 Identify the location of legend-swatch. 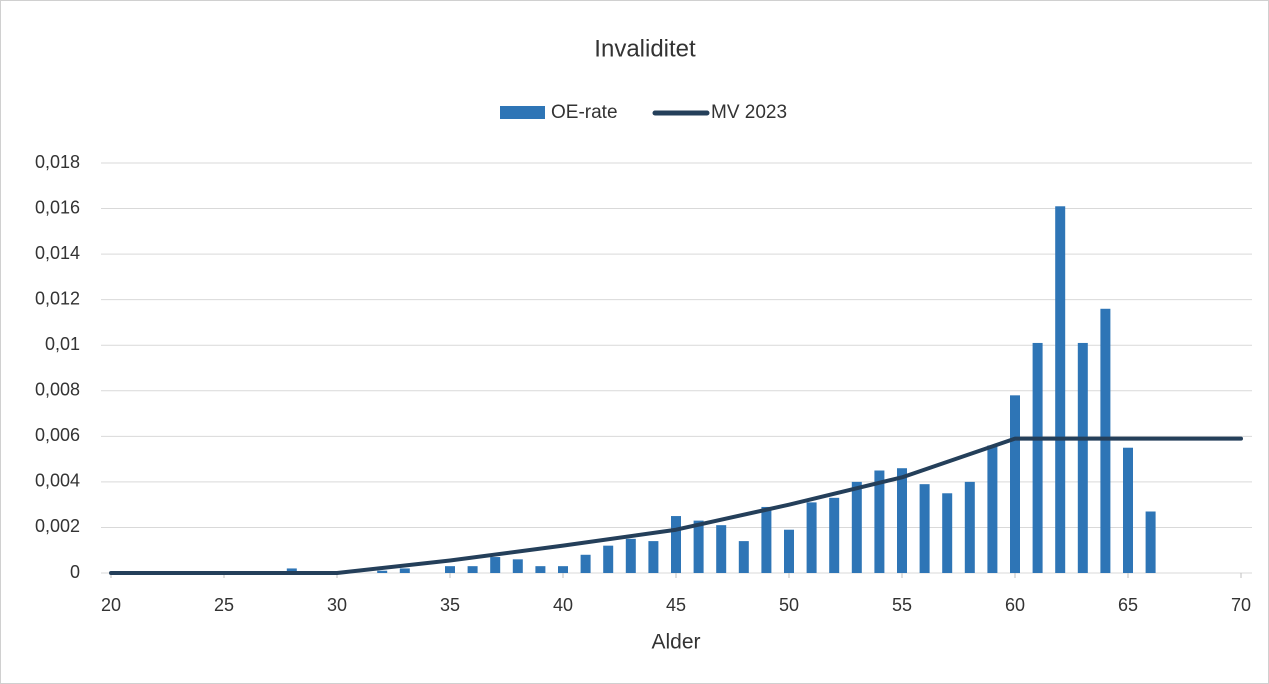
(522, 112).